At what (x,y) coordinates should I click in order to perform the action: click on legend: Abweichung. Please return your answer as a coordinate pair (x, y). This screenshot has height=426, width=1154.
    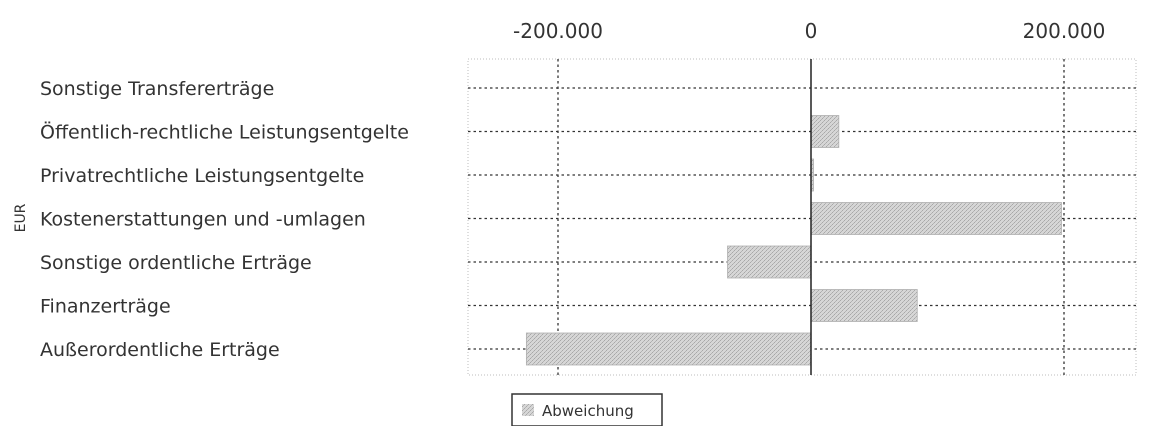
    Looking at the image, I should click on (587, 409).